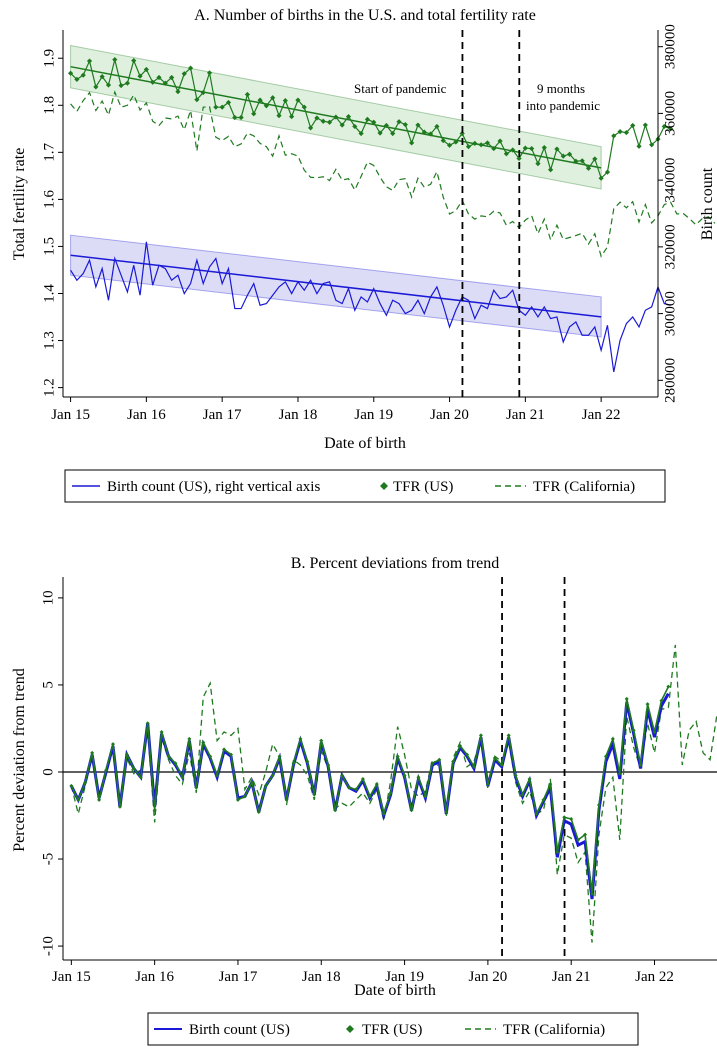  Describe the element at coordinates (554, 1030) in the screenshot. I see `legend-b-tfr-ca-label: TFR (California)` at that location.